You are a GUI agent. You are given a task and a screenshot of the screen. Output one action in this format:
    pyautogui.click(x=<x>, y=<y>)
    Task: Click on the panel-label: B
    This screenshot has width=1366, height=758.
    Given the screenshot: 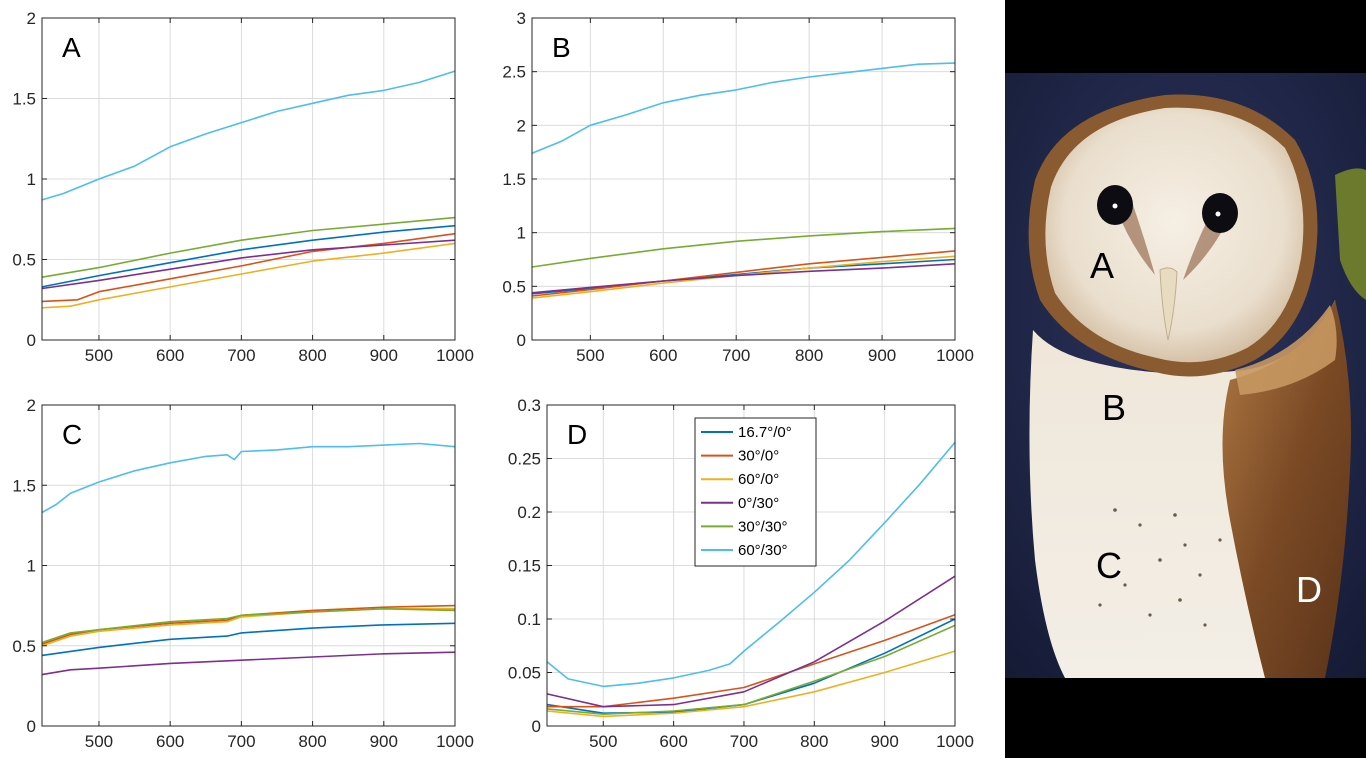 What is the action you would take?
    pyautogui.click(x=561, y=47)
    